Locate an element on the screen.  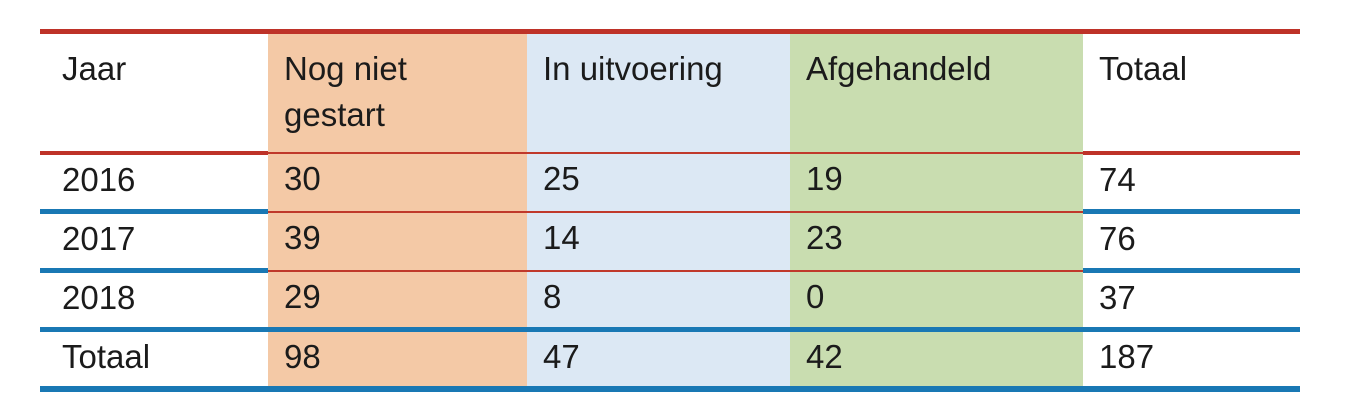
total-cell-nog-niet-gestart: 98 is located at coordinates (397, 361).